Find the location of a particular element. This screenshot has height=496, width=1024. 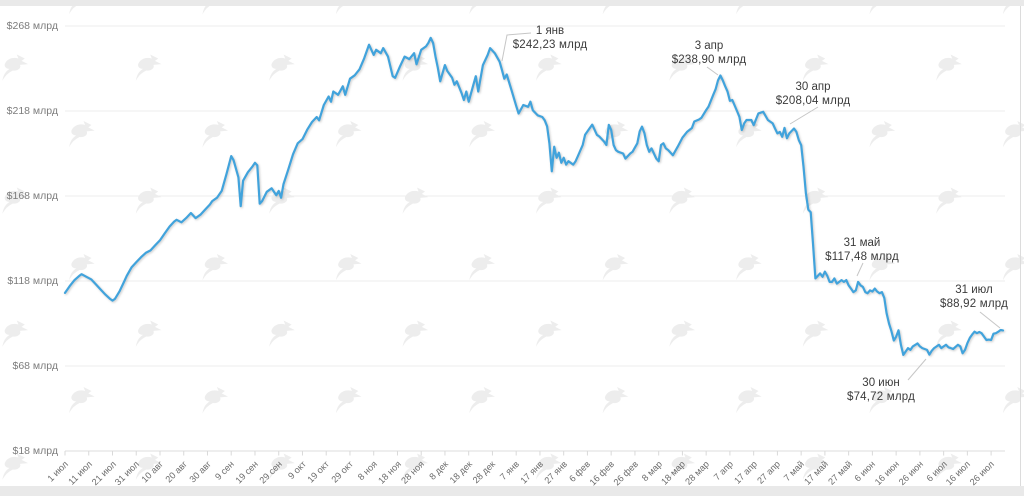

annotation-date: 30 апр is located at coordinates (813, 87).